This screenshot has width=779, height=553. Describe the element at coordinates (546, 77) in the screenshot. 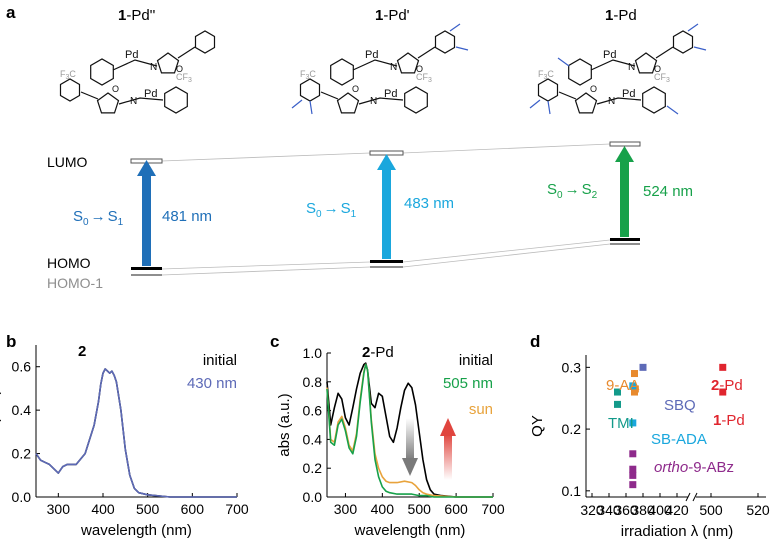

I see `f3c-subscript: 3` at that location.